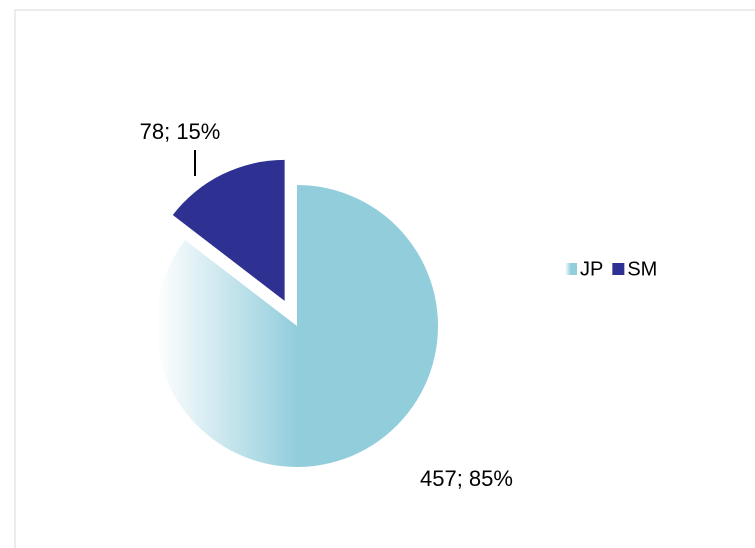 The width and height of the screenshot is (755, 548). What do you see at coordinates (642, 269) in the screenshot?
I see `legend-label: SM` at bounding box center [642, 269].